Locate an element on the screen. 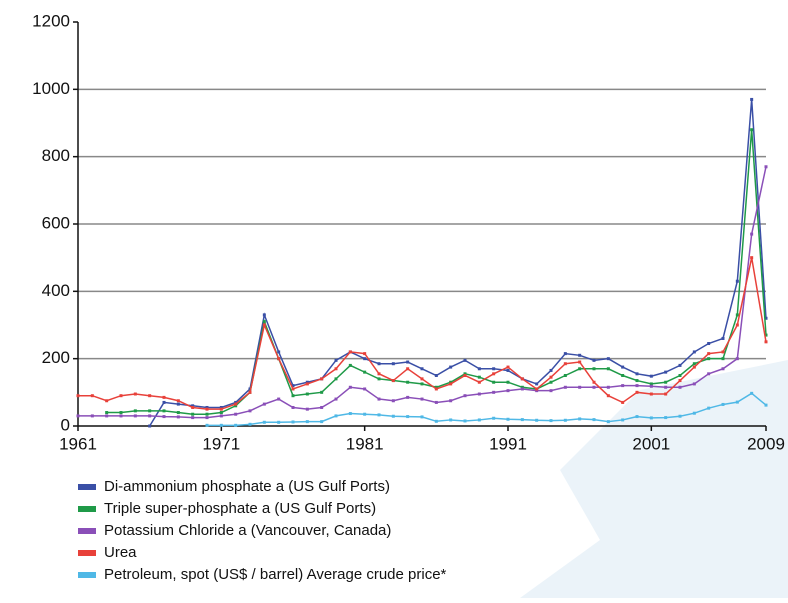 The image size is (788, 603). series-line is located at coordinates (487, 409).